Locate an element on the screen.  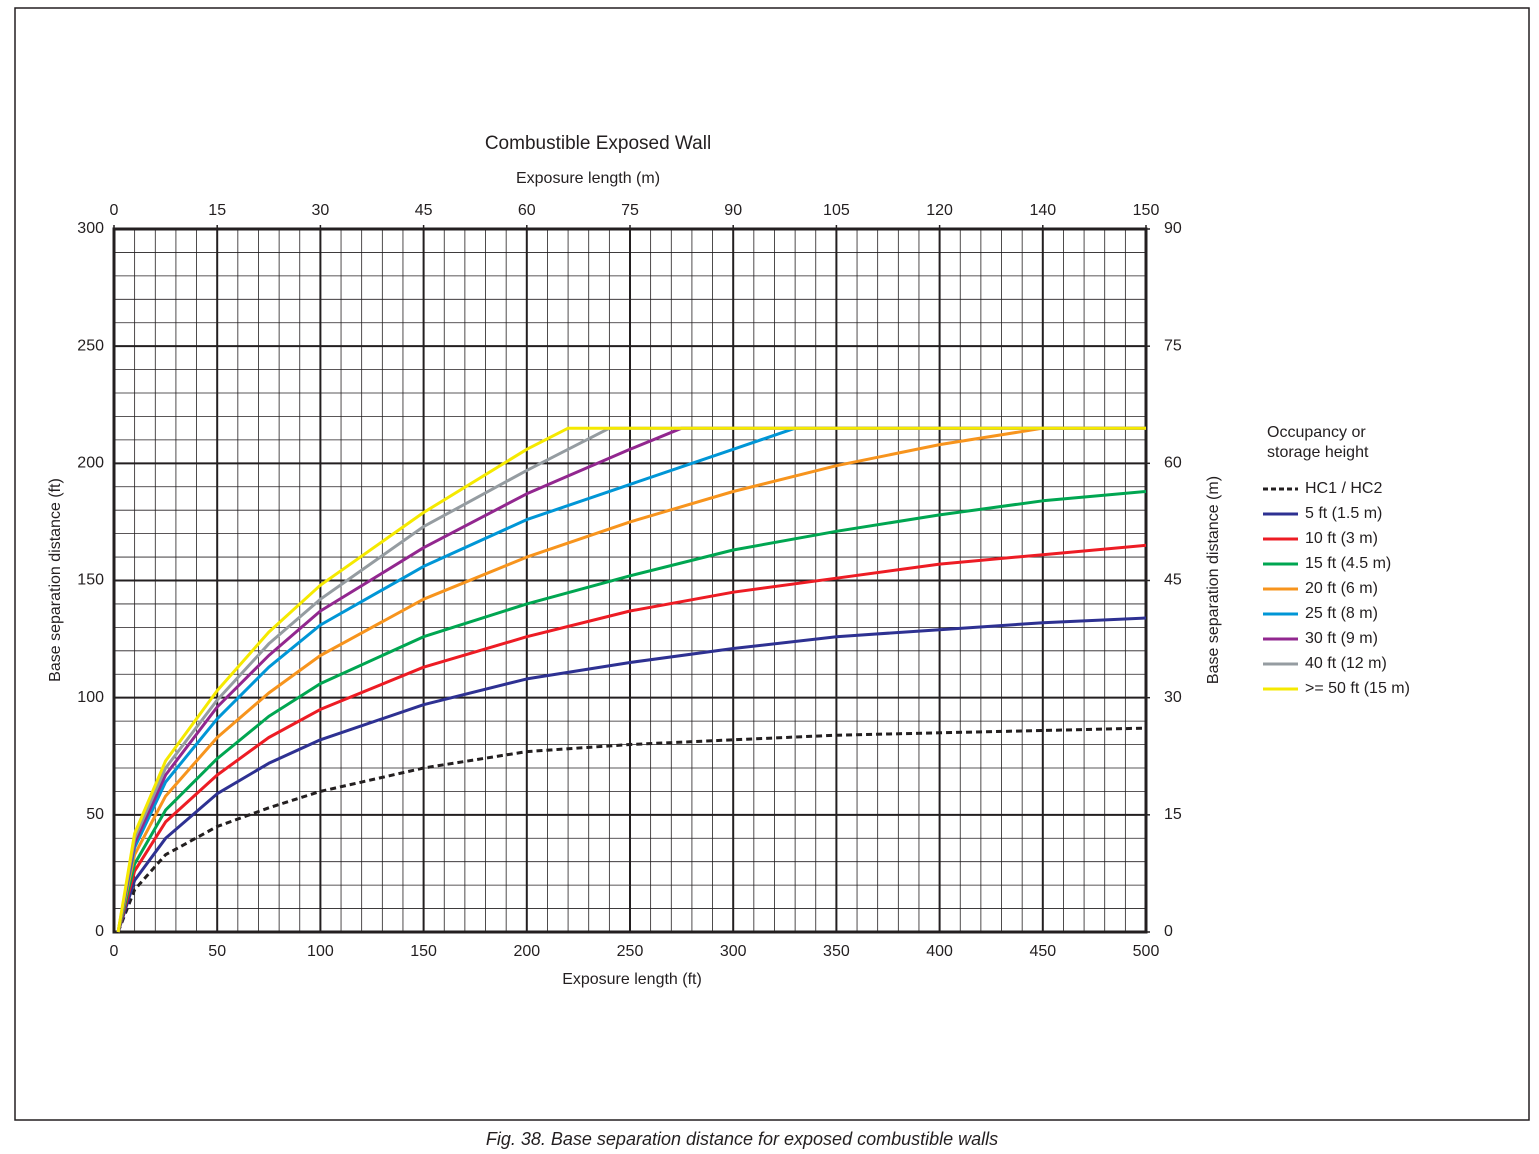
legend-label: 25 ft (8 m) is located at coordinates (1341, 613).